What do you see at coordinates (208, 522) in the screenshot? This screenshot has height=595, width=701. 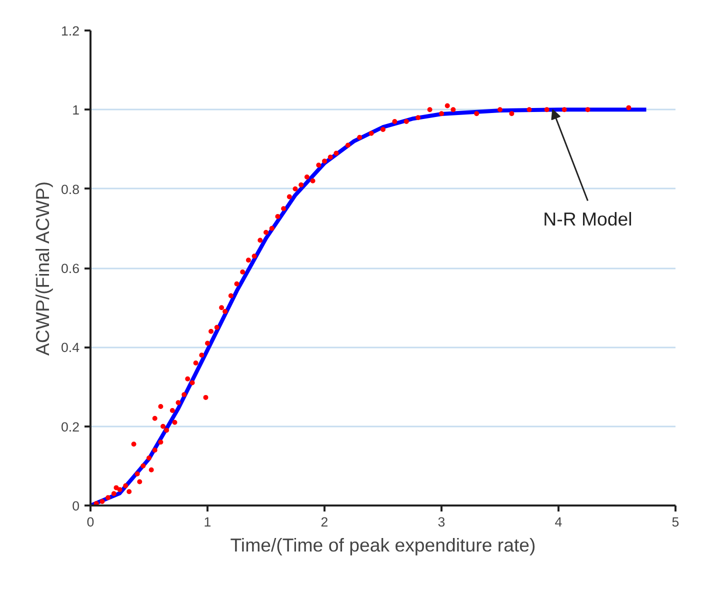 I see `x-tick-label: 1` at bounding box center [208, 522].